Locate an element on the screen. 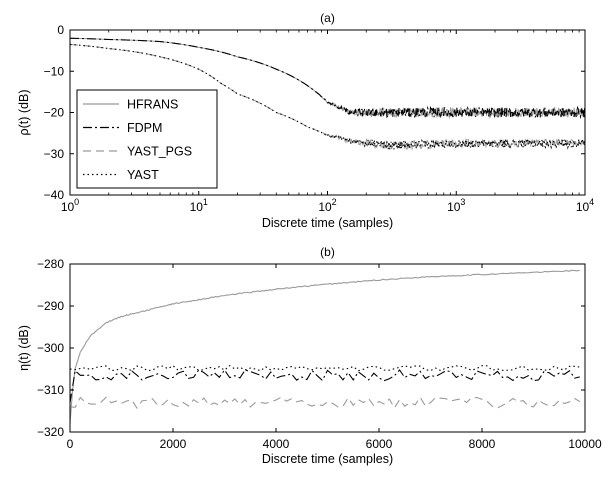 Image resolution: width=611 pixels, height=477 pixels. panel-b-xlabel: Discrete time (samples) is located at coordinates (327, 459).